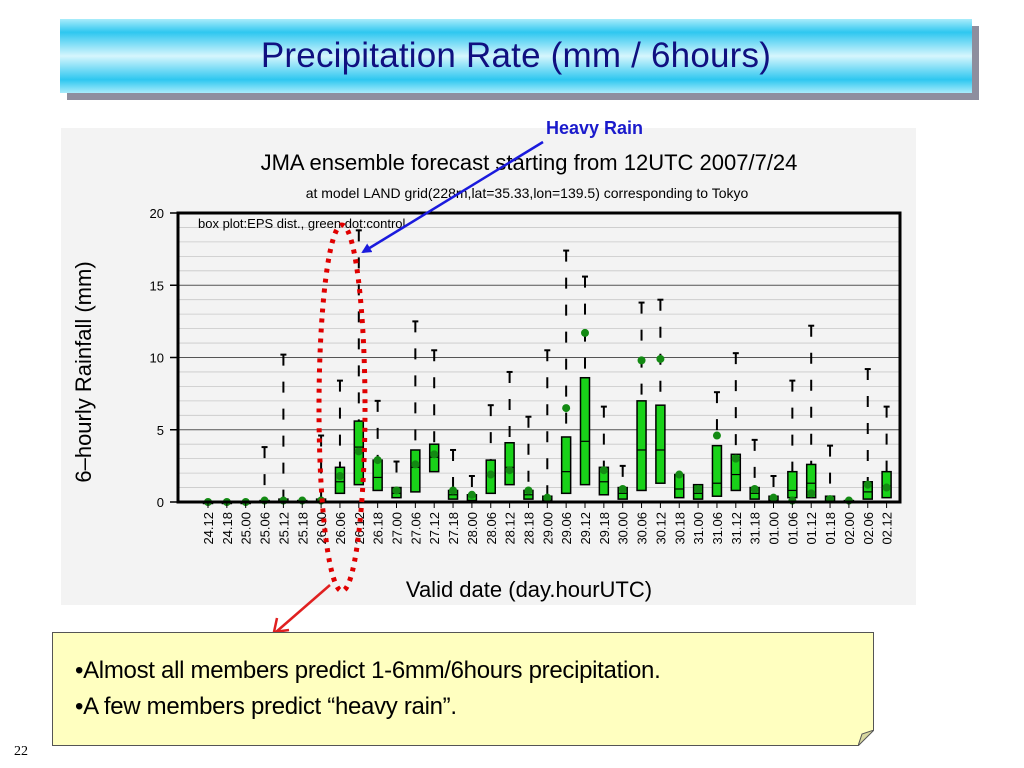  Describe the element at coordinates (157, 285) in the screenshot. I see `y-tick-label: 15` at that location.